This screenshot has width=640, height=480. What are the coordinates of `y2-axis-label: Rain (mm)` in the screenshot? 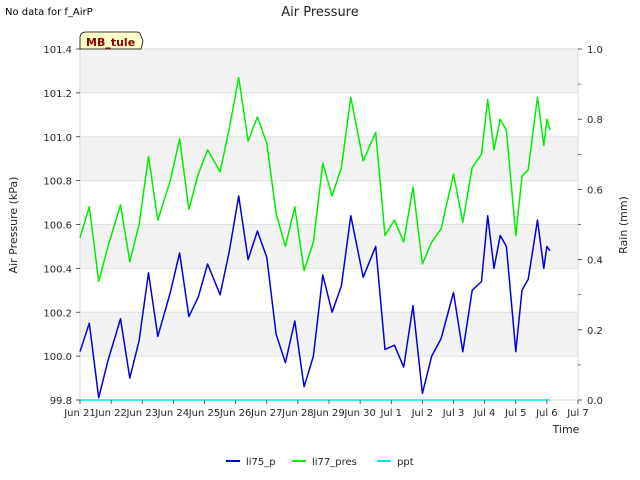 It's located at (623, 225).